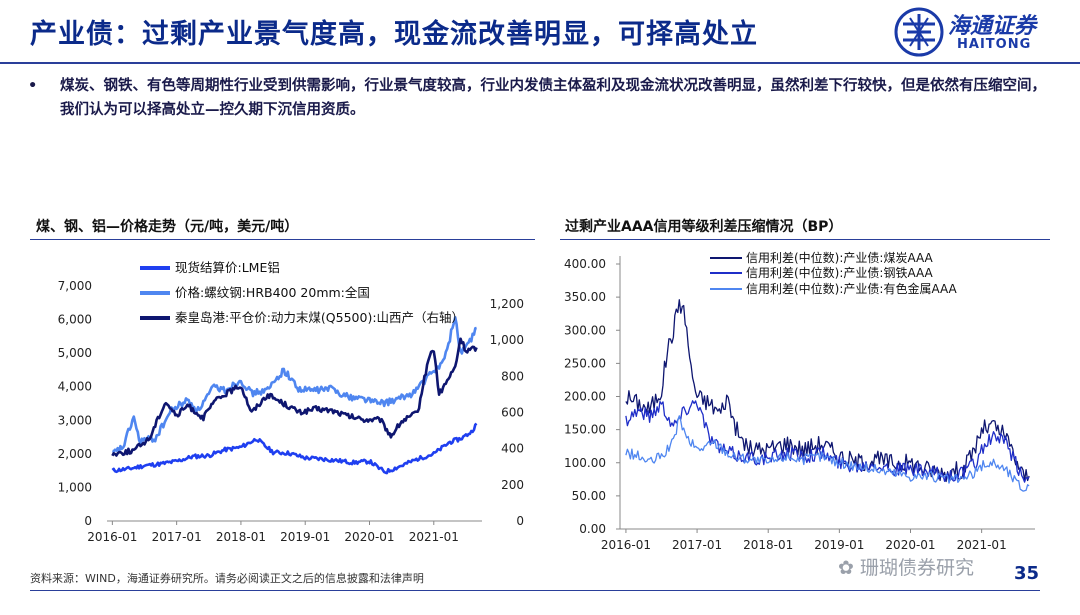 This screenshot has width=1080, height=615. What do you see at coordinates (846, 568) in the screenshot?
I see `wechat-icon: ✿` at bounding box center [846, 568].